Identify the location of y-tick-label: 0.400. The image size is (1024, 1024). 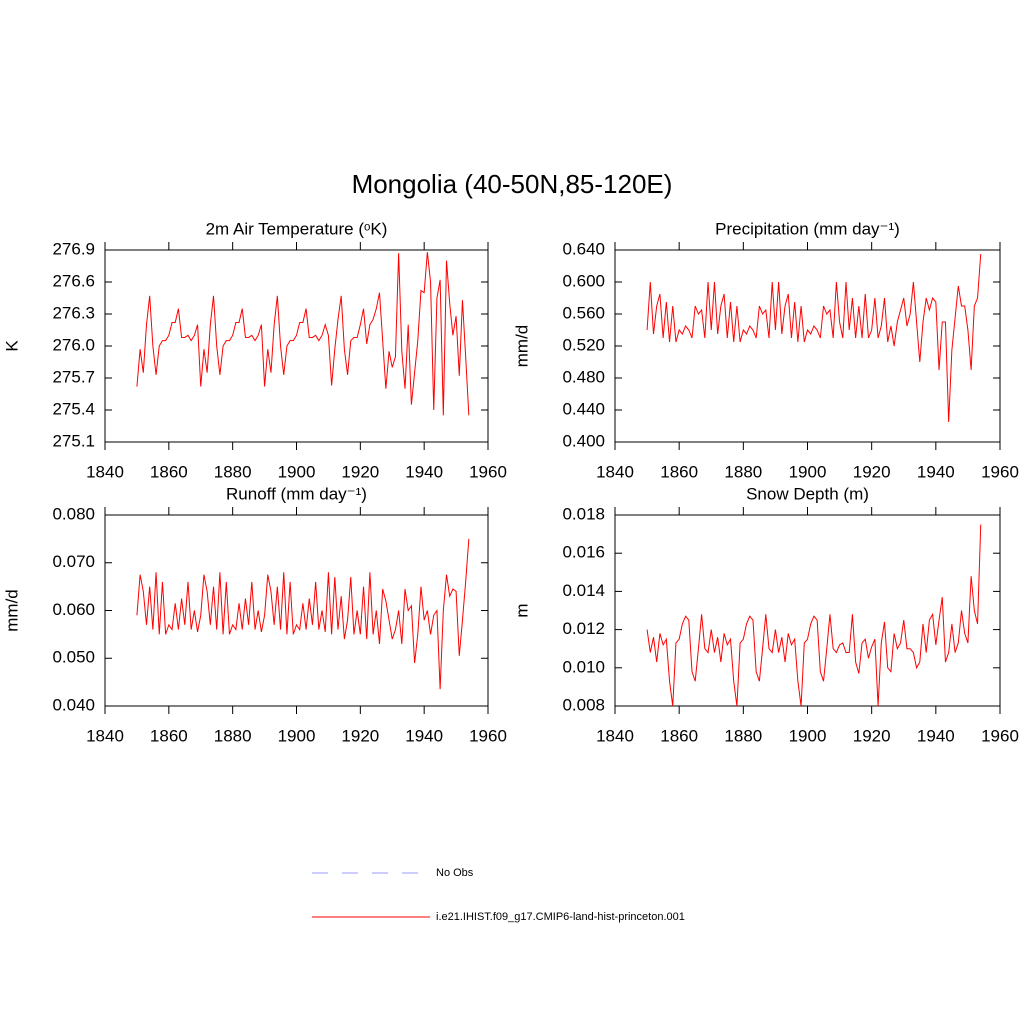
(583, 440).